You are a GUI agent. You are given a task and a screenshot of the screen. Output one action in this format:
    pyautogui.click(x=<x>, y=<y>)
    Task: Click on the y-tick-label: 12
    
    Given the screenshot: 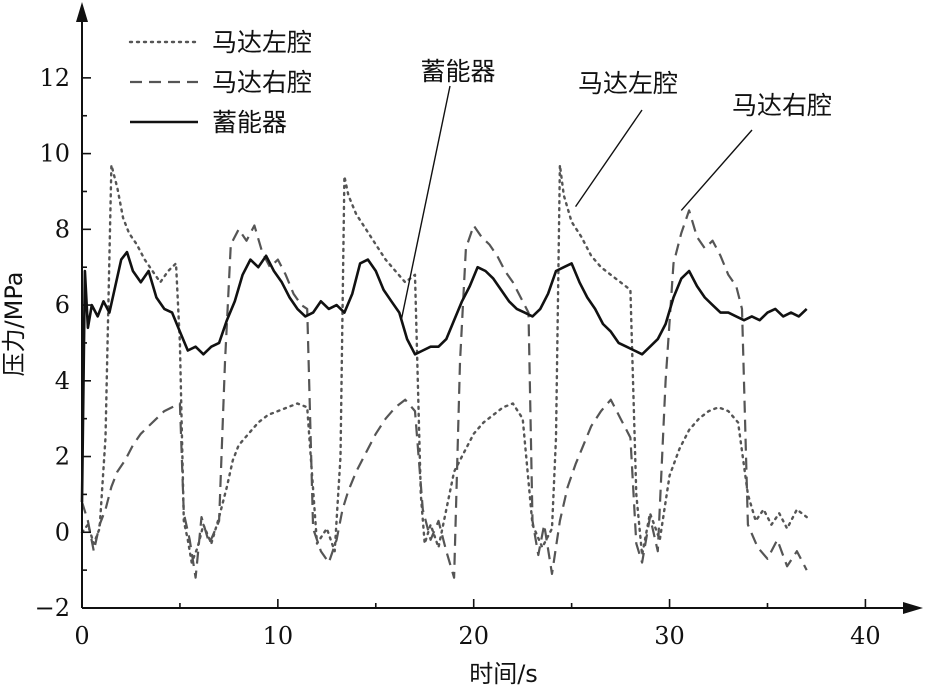 What is the action you would take?
    pyautogui.click(x=54, y=78)
    